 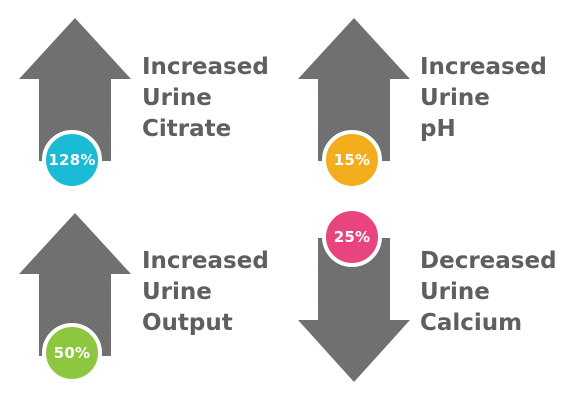 I want to click on label-ph: Increased Urine pH, so click(x=483, y=98).